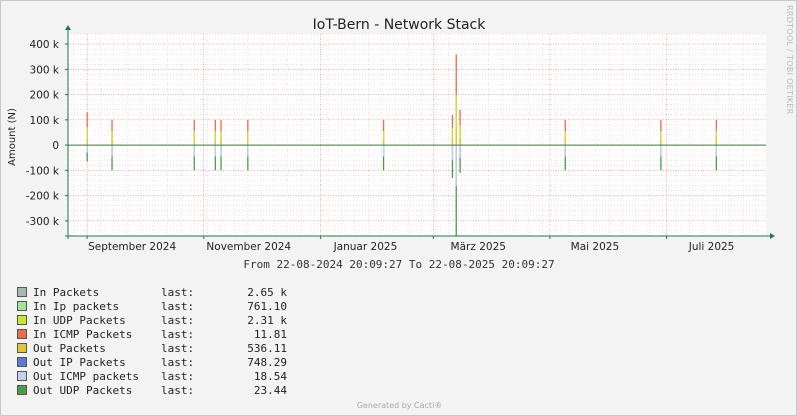 This screenshot has width=797, height=416. What do you see at coordinates (365, 247) in the screenshot?
I see `x-tick-label: Januar 2025` at bounding box center [365, 247].